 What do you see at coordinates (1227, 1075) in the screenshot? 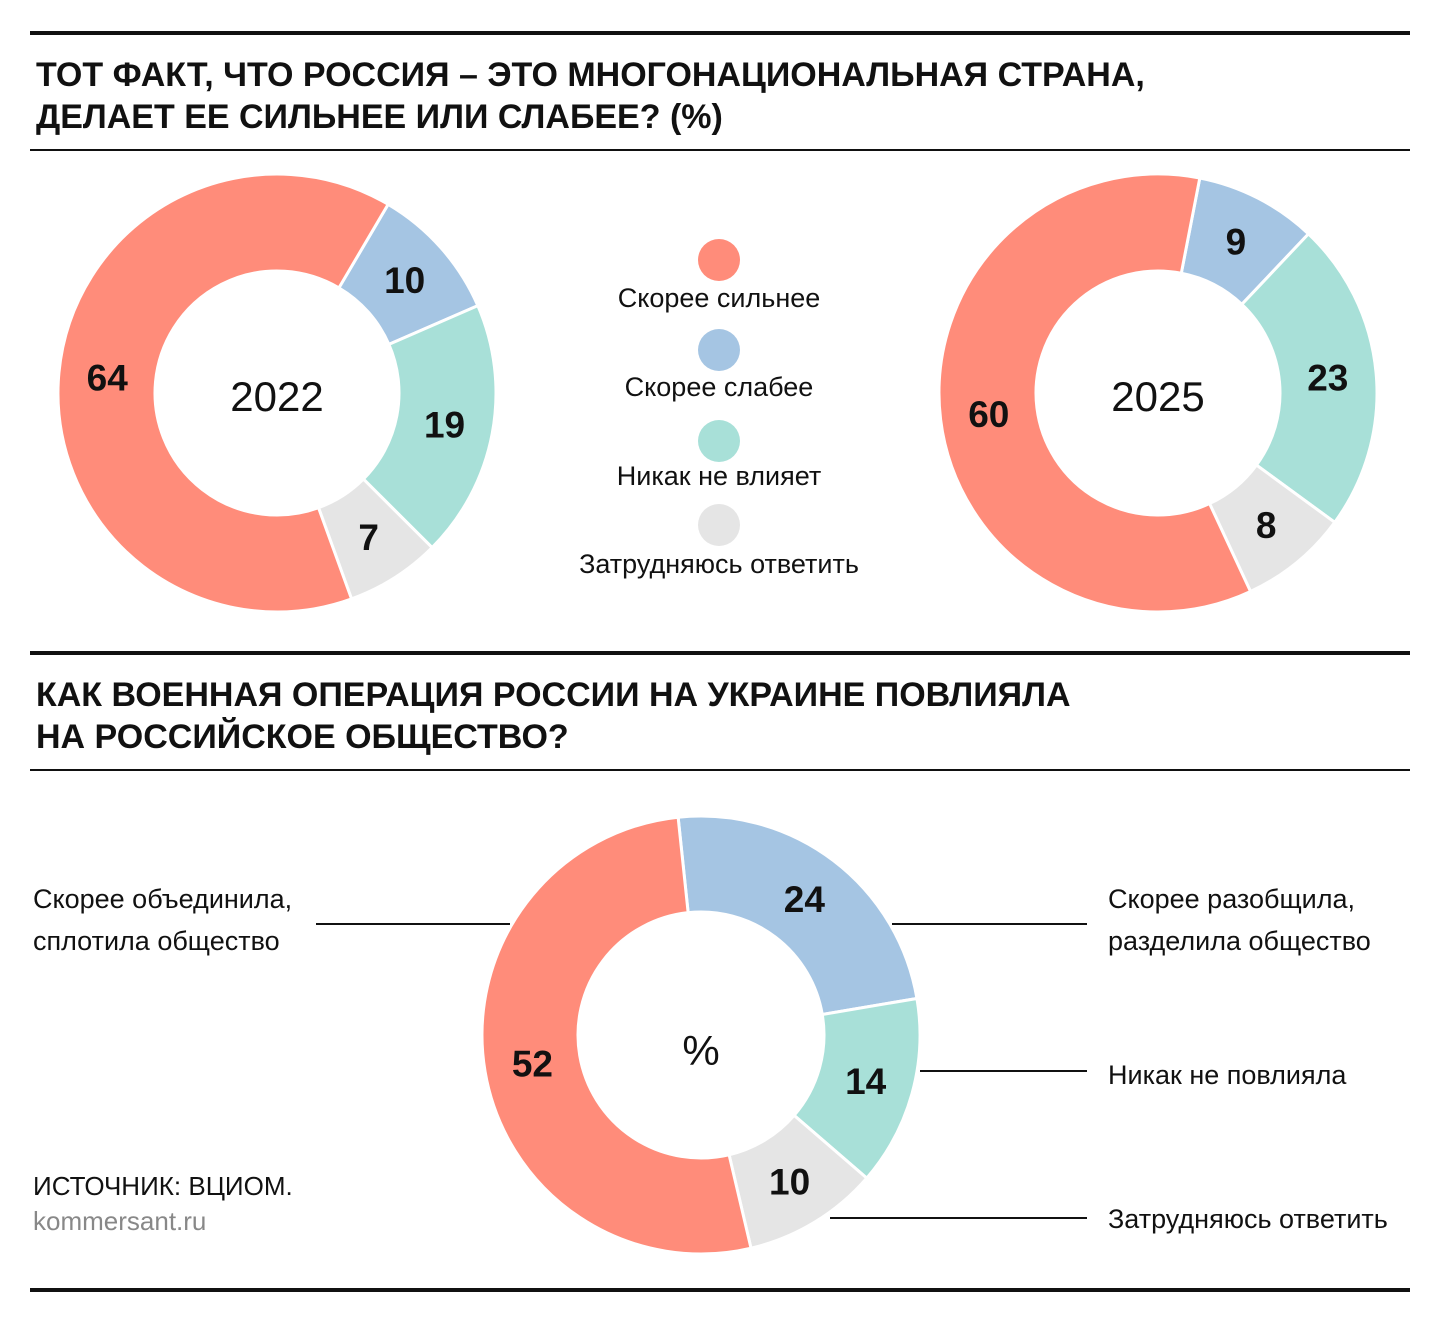
I see `label-none: Никак не повлияла` at bounding box center [1227, 1075].